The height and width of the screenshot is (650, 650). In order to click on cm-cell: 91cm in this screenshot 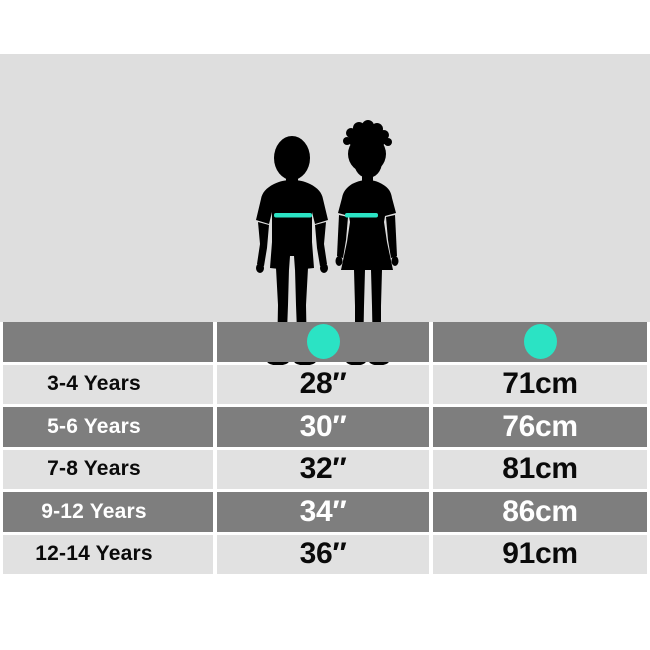, I will do `click(540, 554)`.